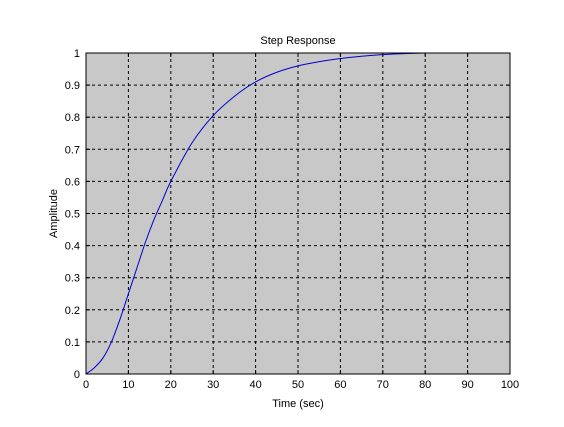 This screenshot has width=564, height=427. Describe the element at coordinates (72, 279) in the screenshot. I see `y-tick-label: 0.3` at that location.